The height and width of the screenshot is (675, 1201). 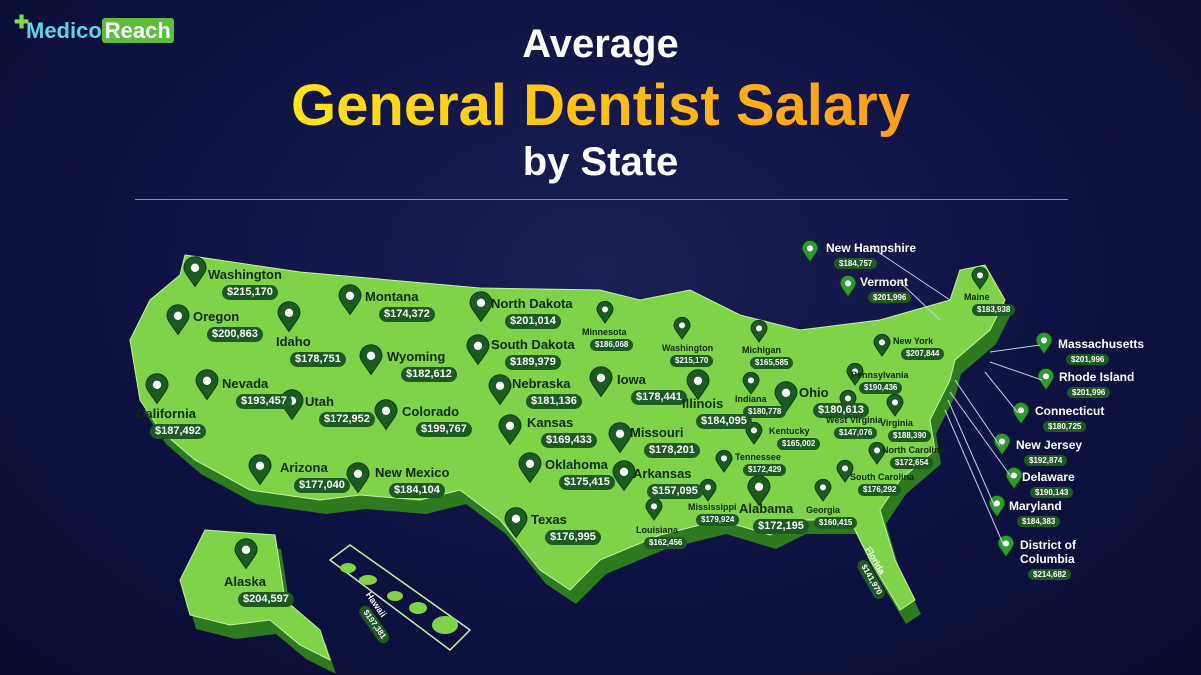 What do you see at coordinates (264, 401) in the screenshot?
I see `state-salary: $193,457` at bounding box center [264, 401].